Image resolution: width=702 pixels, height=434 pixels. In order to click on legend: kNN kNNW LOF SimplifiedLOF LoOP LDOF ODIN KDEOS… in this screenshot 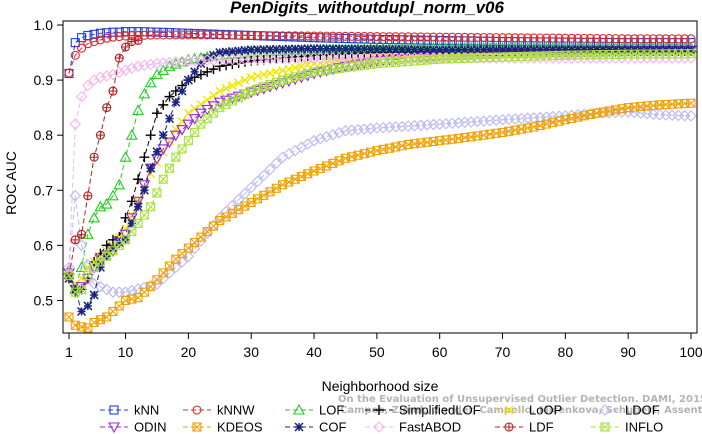, I will do `click(381, 418)`.